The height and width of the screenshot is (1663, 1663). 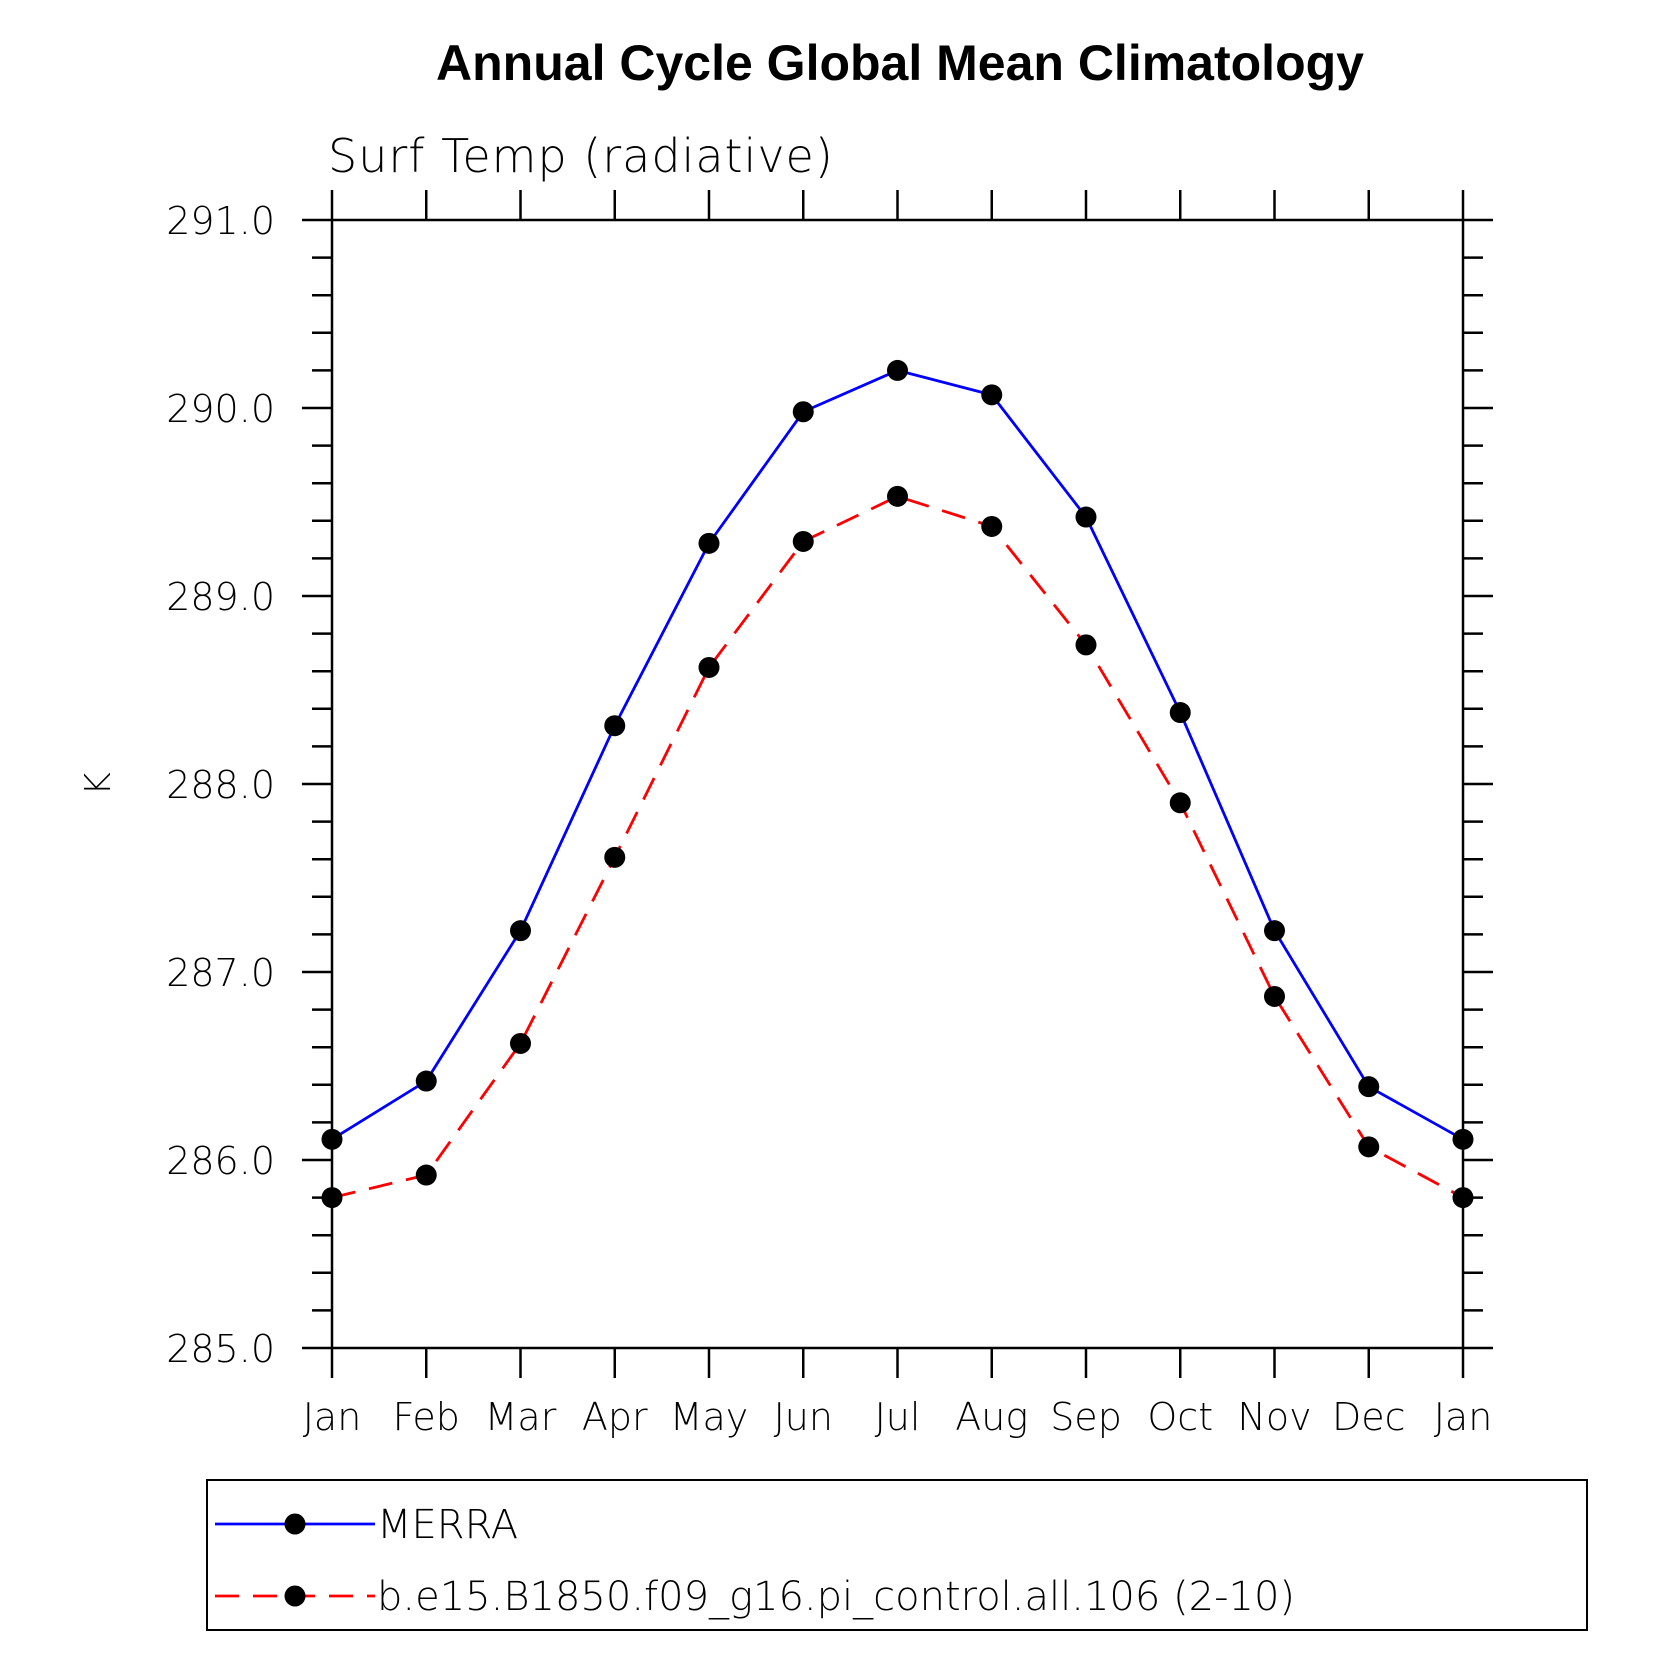 I want to click on x-tick-label: Jun, so click(x=803, y=1417).